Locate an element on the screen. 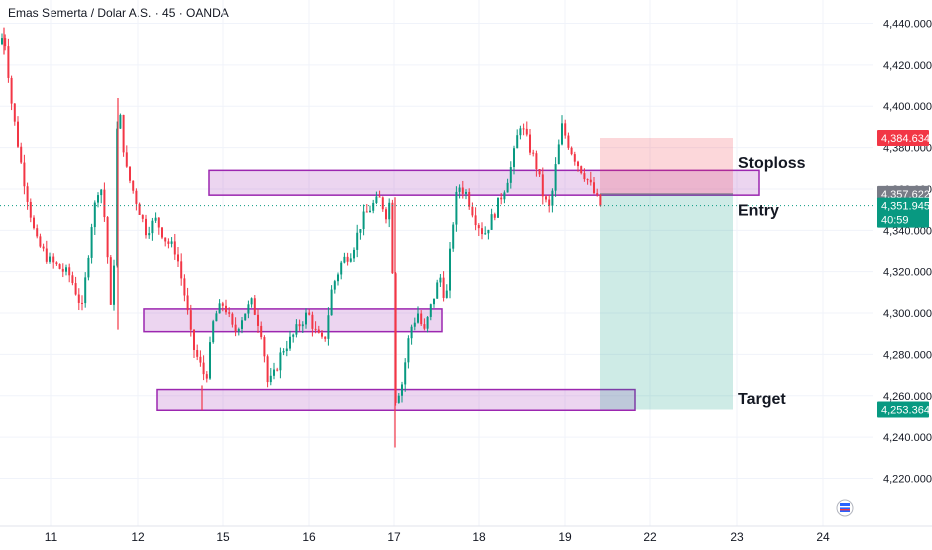 Image resolution: width=932 pixels, height=550 pixels. entry-label: Entry is located at coordinates (758, 211).